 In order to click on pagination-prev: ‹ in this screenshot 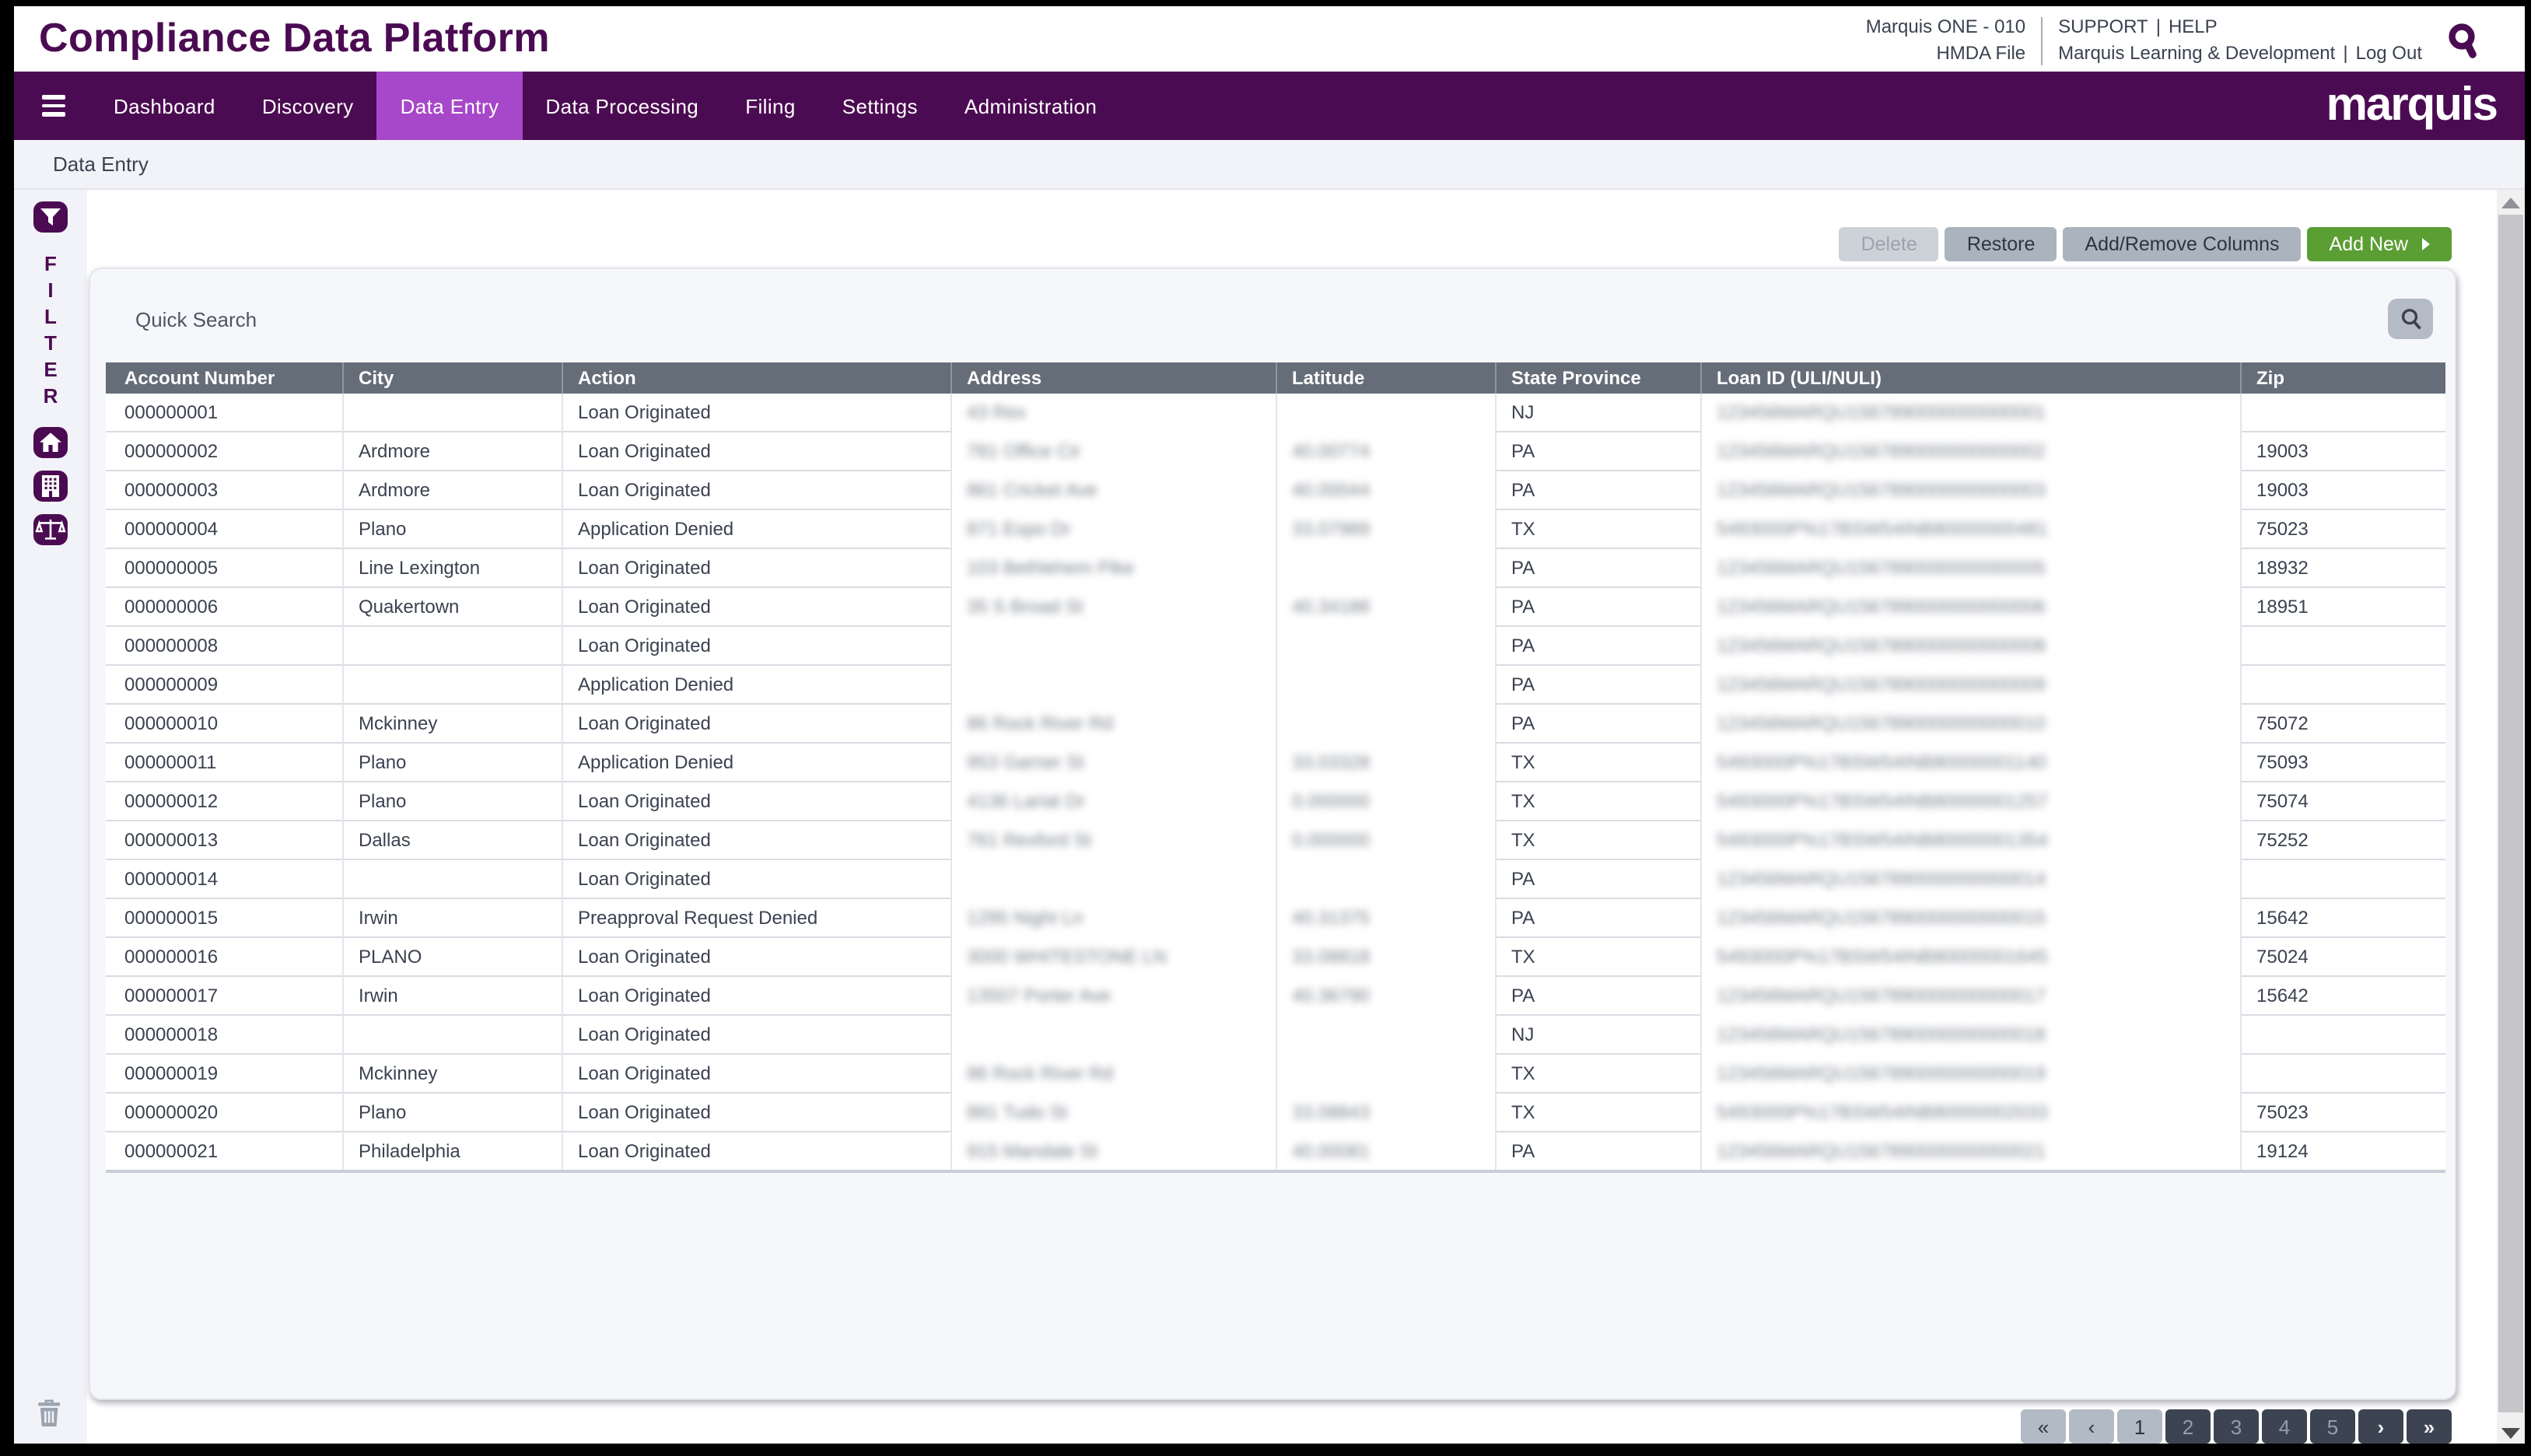, I will do `click(2091, 1426)`.